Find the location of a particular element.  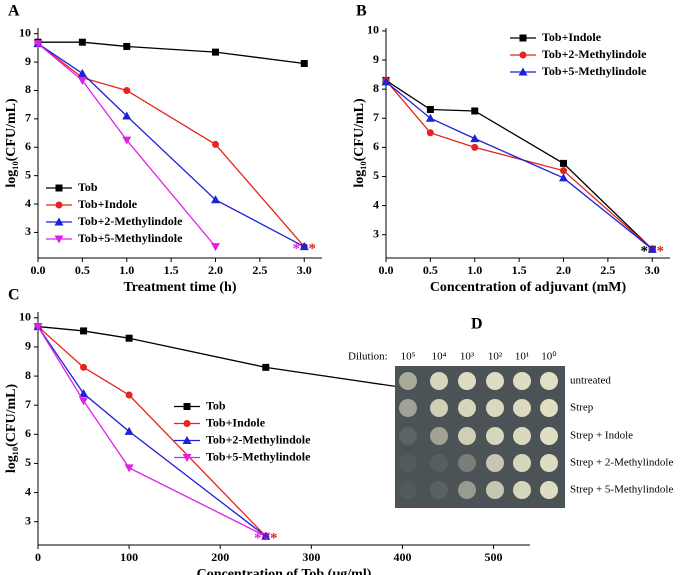

dilution: 10¹ is located at coordinates (522, 357).